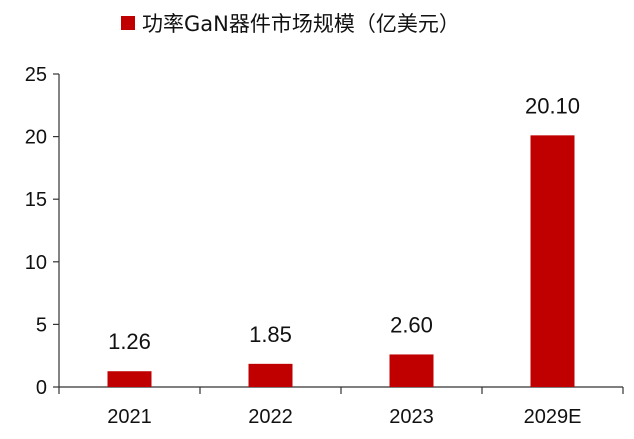 Image resolution: width=634 pixels, height=439 pixels. I want to click on x-tick-label: 2022, so click(270, 417).